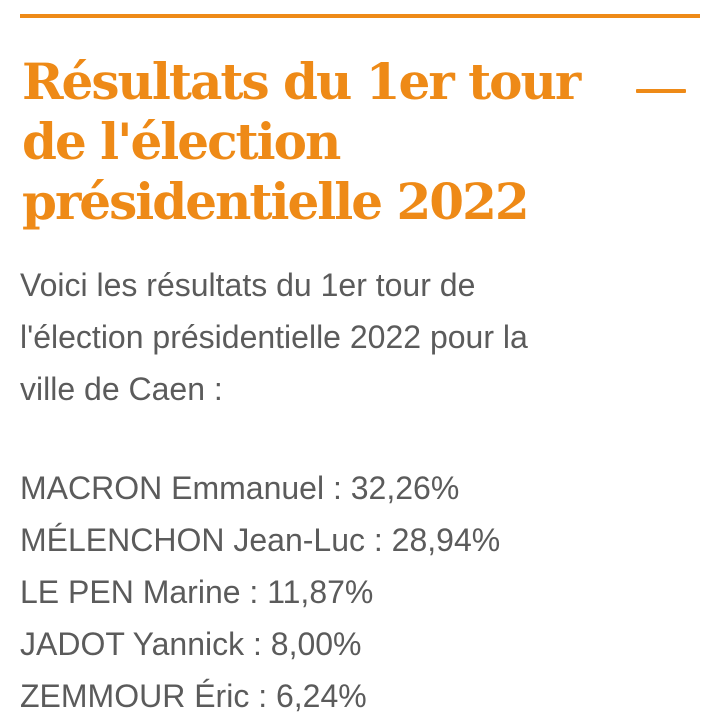  I want to click on minus-bar, so click(661, 91).